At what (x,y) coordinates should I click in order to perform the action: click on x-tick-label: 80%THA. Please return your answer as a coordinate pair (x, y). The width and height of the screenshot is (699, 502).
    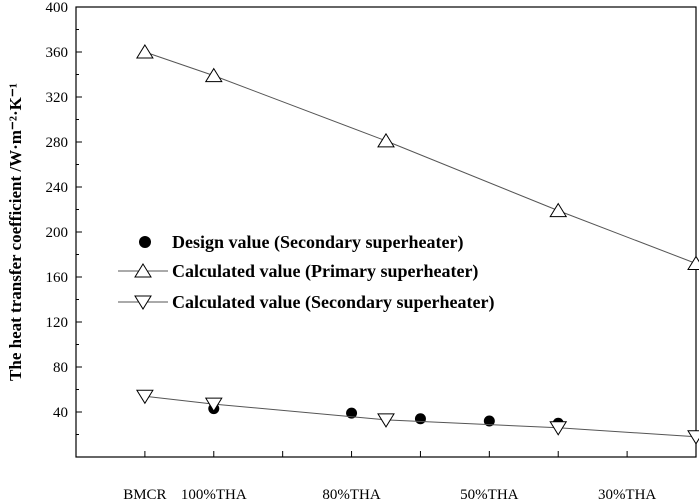
    Looking at the image, I should click on (351, 494).